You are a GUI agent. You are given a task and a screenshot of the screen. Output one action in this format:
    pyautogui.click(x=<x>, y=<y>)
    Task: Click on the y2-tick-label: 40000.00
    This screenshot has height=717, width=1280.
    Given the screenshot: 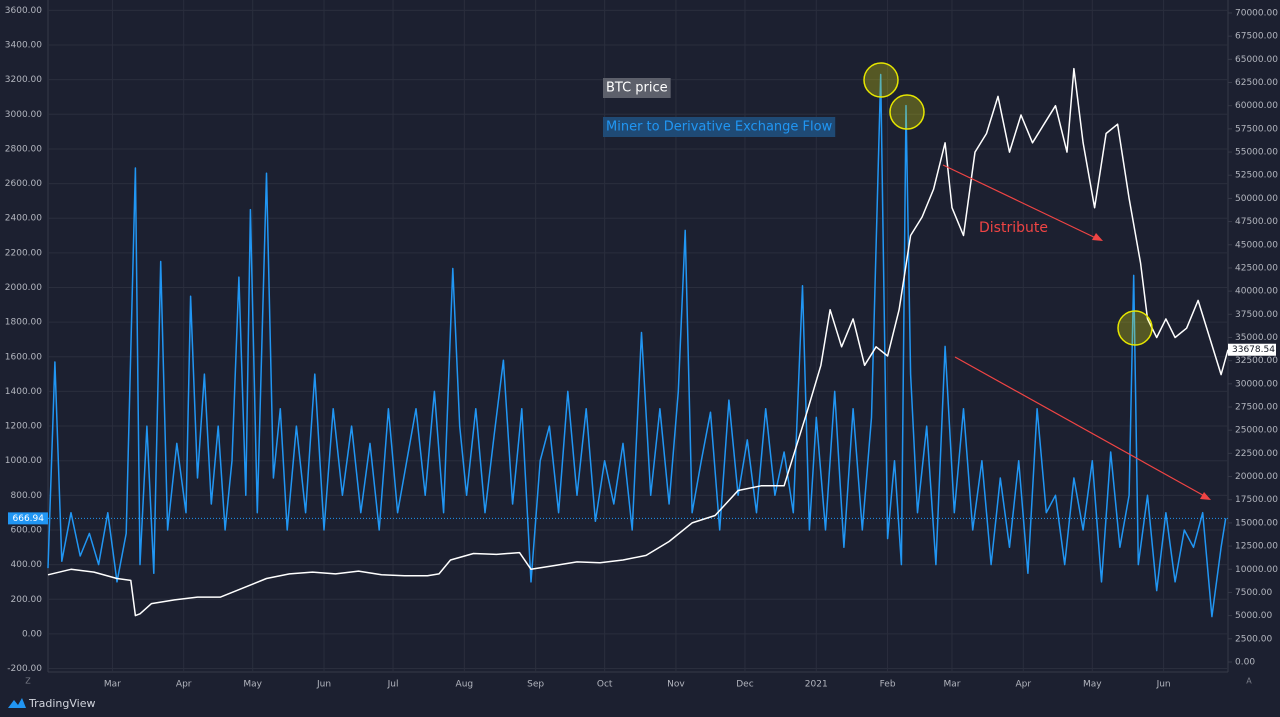 What is the action you would take?
    pyautogui.click(x=1256, y=292)
    